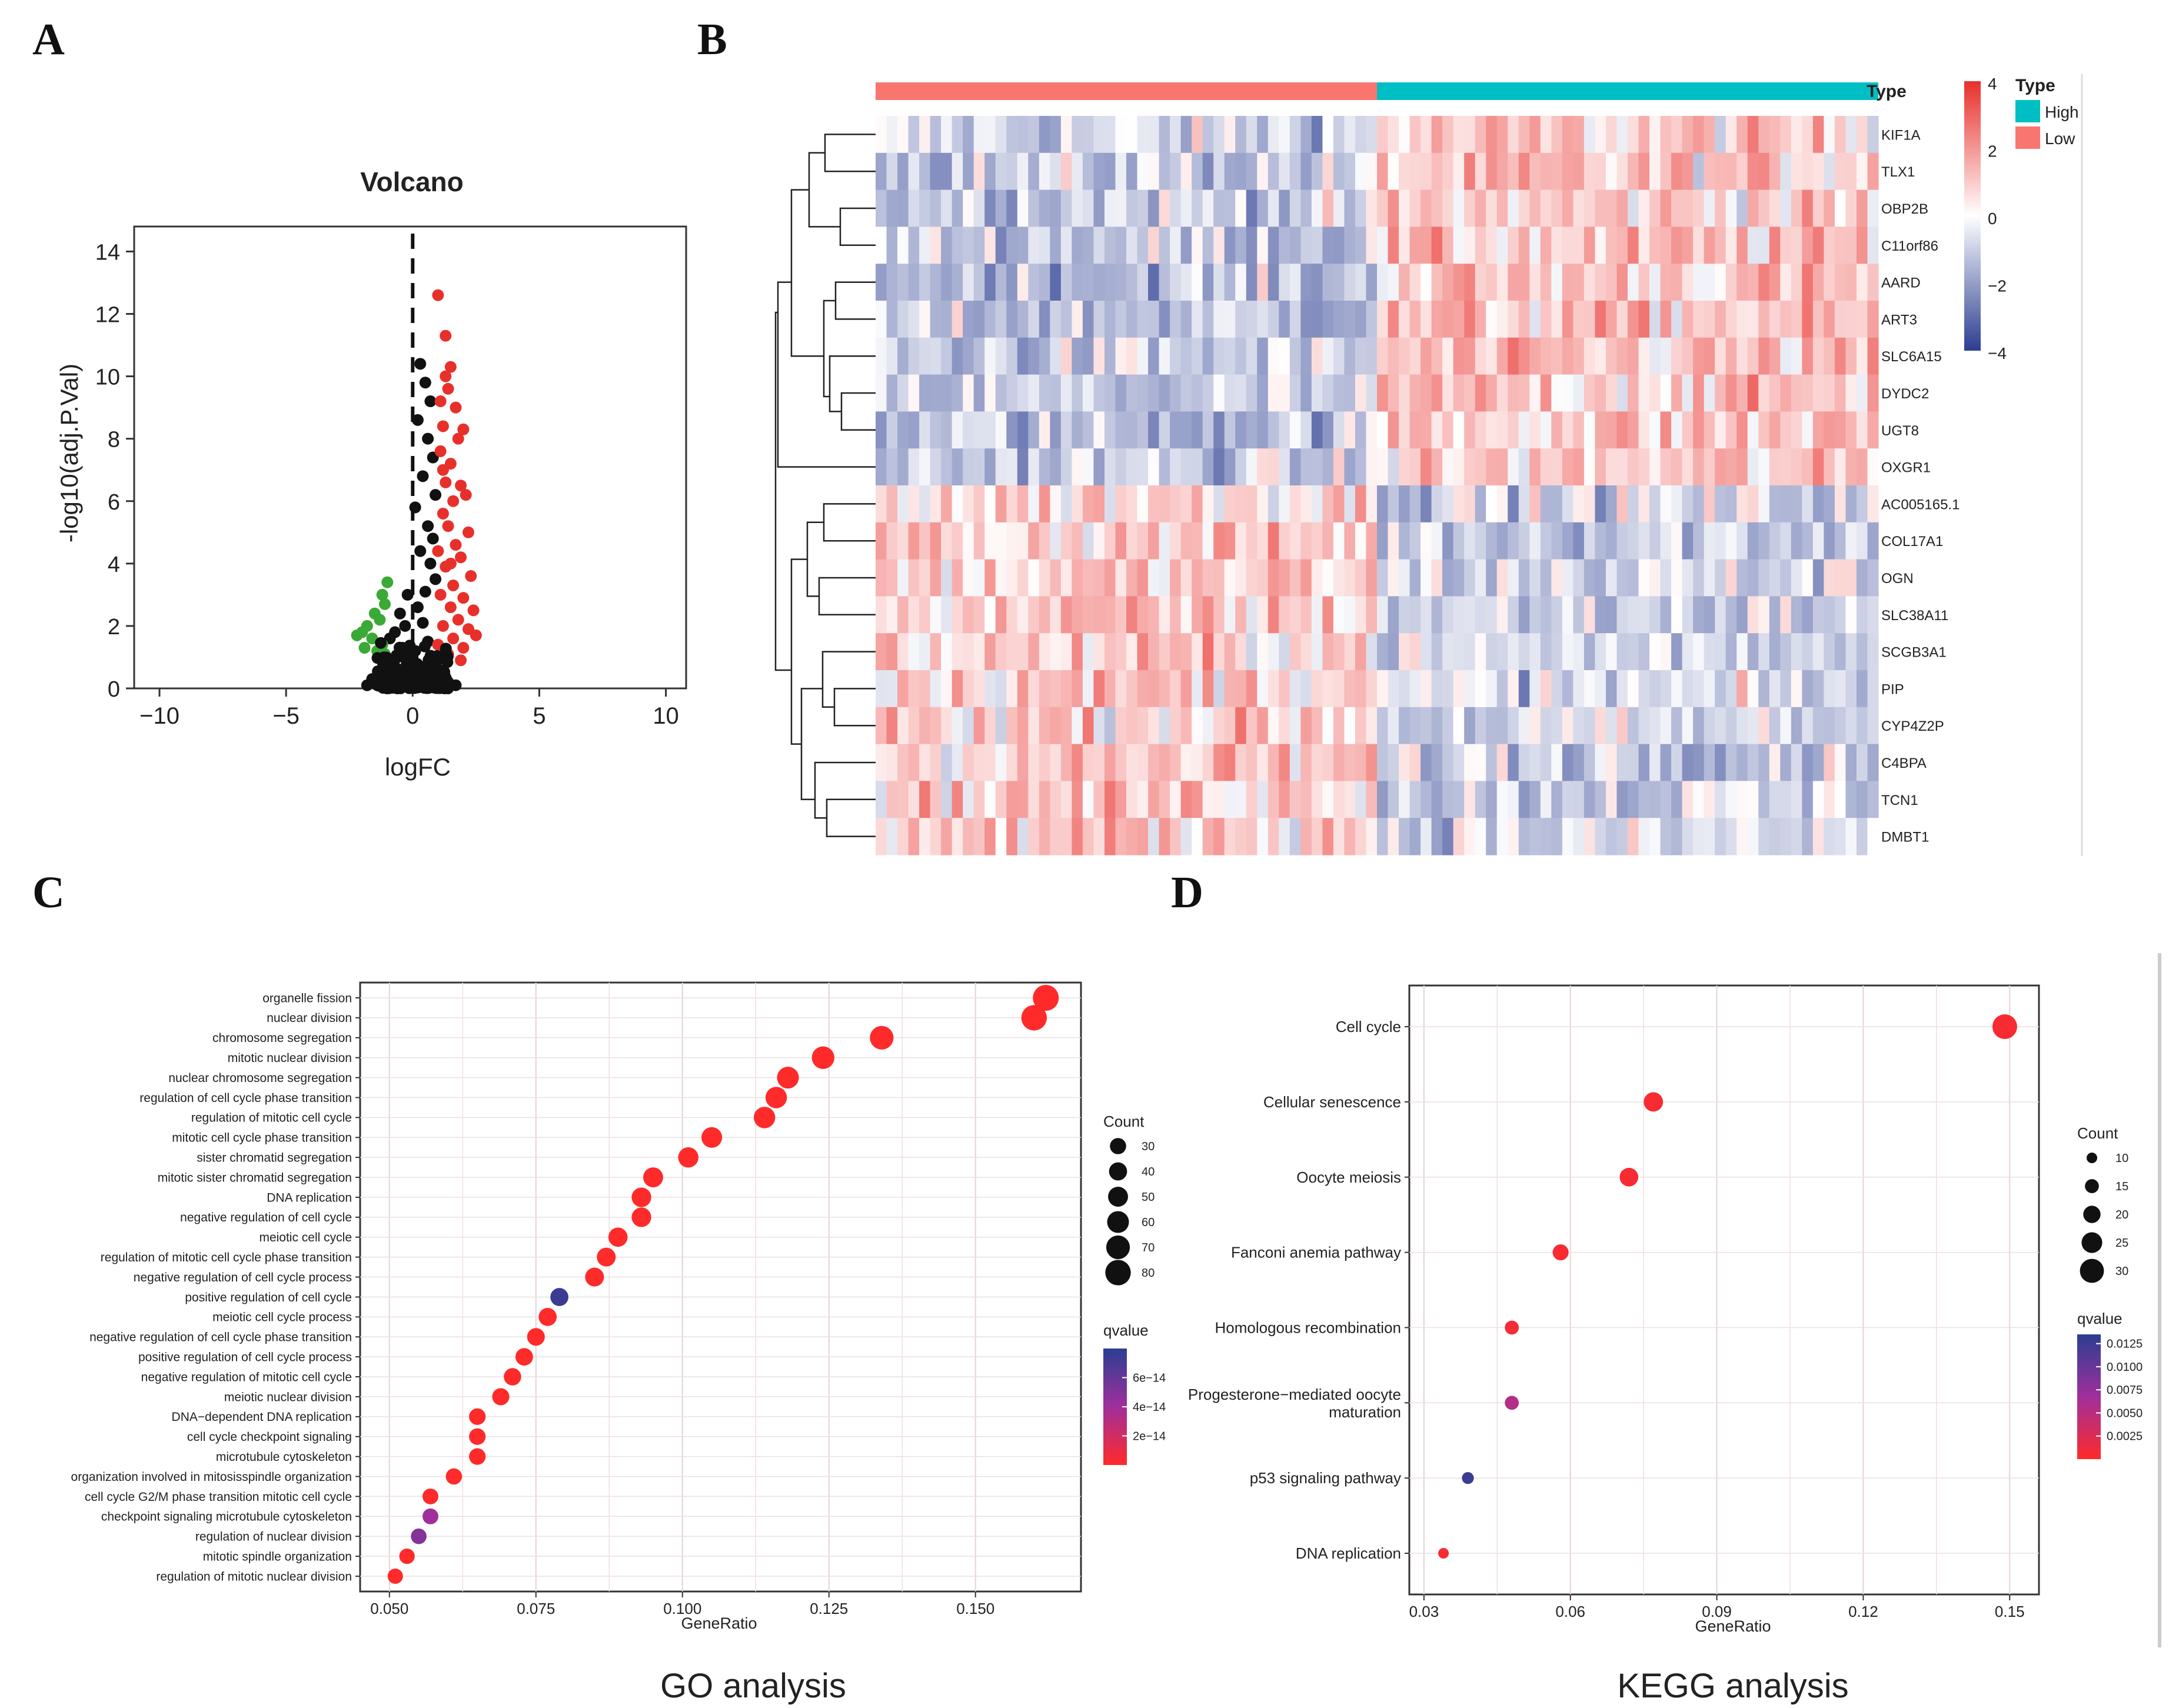  What do you see at coordinates (49, 892) in the screenshot?
I see `panel-label-c: C` at bounding box center [49, 892].